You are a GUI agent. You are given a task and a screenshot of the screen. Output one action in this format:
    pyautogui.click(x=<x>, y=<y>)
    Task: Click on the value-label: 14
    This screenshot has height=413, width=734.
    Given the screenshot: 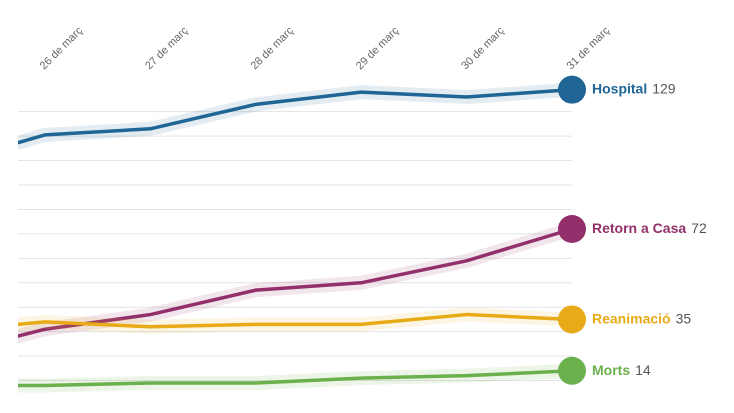 What is the action you would take?
    pyautogui.click(x=643, y=369)
    